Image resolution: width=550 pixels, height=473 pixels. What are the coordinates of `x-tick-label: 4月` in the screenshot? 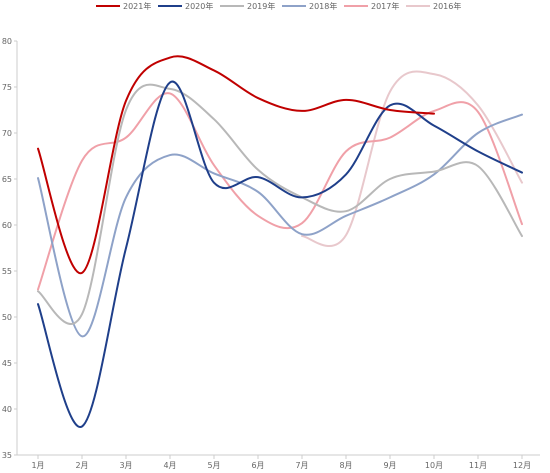 It's located at (169, 465).